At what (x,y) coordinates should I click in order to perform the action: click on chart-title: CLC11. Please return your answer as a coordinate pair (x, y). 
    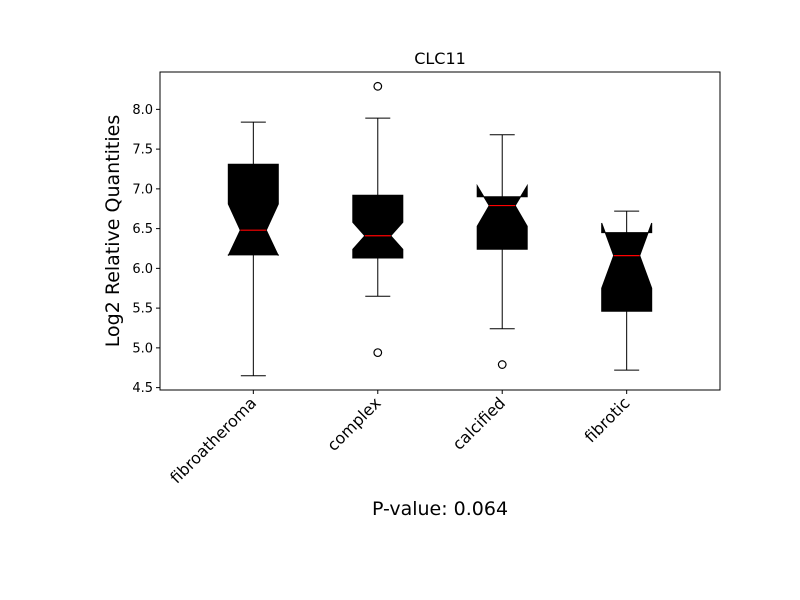
    Looking at the image, I should click on (440, 58).